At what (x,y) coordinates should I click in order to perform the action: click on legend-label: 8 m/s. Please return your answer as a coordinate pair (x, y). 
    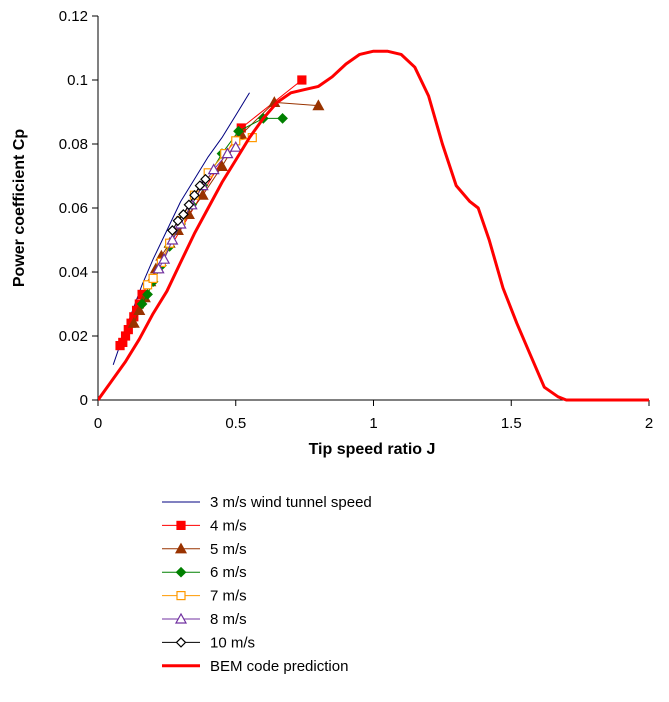
    Looking at the image, I should click on (228, 619).